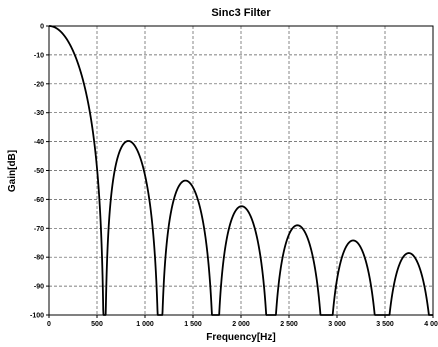 Image resolution: width=438 pixels, height=347 pixels. What do you see at coordinates (49, 324) in the screenshot?
I see `x-tick-label: 0` at bounding box center [49, 324].